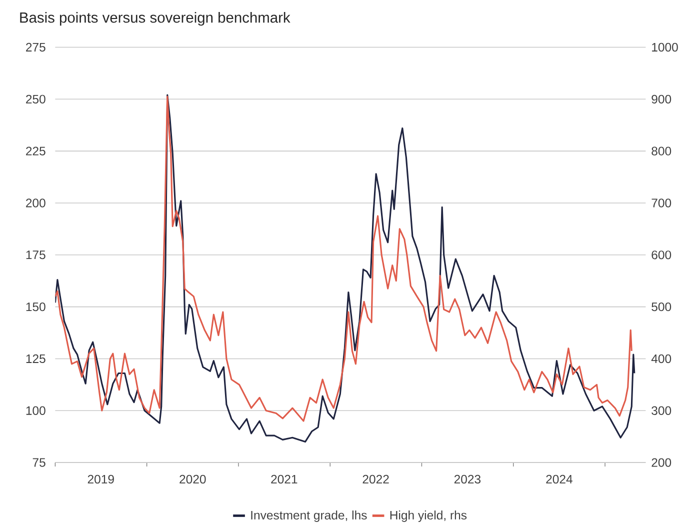 This screenshot has height=527, width=688. I want to click on x-tick-label: 2020, so click(193, 479).